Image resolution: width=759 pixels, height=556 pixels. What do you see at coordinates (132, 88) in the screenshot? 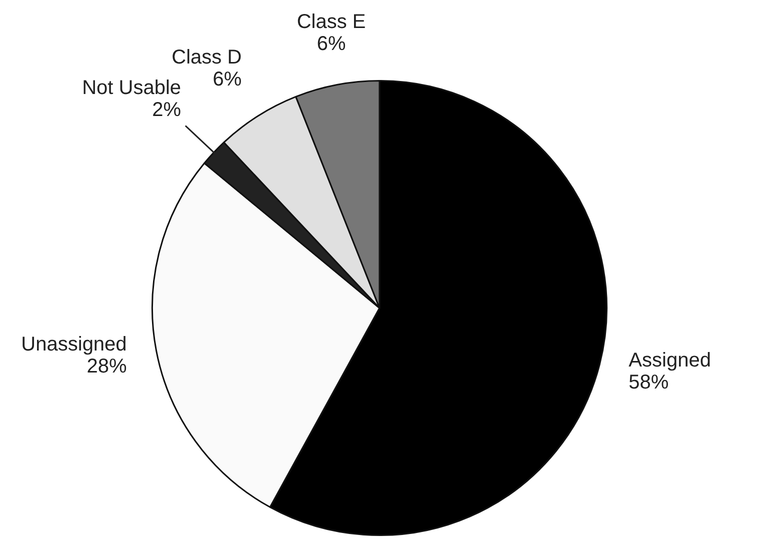
I see `slice-label: Not Usable` at bounding box center [132, 88].